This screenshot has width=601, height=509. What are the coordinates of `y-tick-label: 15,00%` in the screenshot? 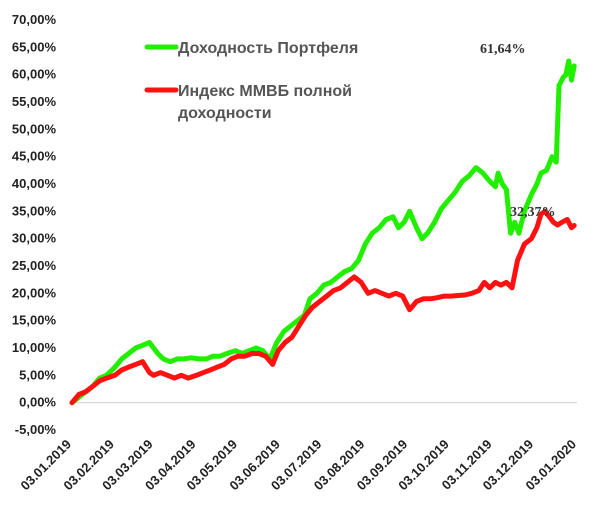 It's located at (34, 320).